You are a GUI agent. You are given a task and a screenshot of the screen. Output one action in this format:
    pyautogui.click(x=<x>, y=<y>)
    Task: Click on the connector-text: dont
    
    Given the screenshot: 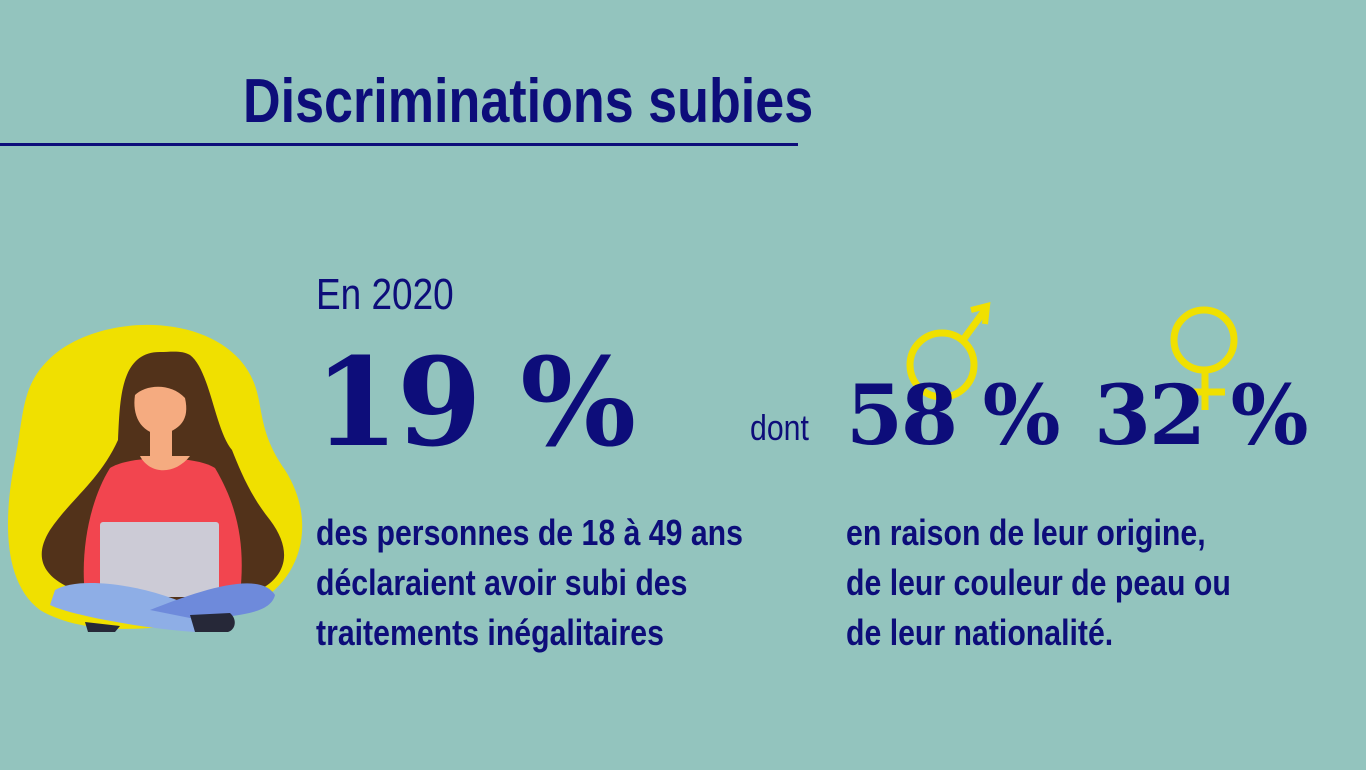 What is the action you would take?
    pyautogui.click(x=779, y=427)
    